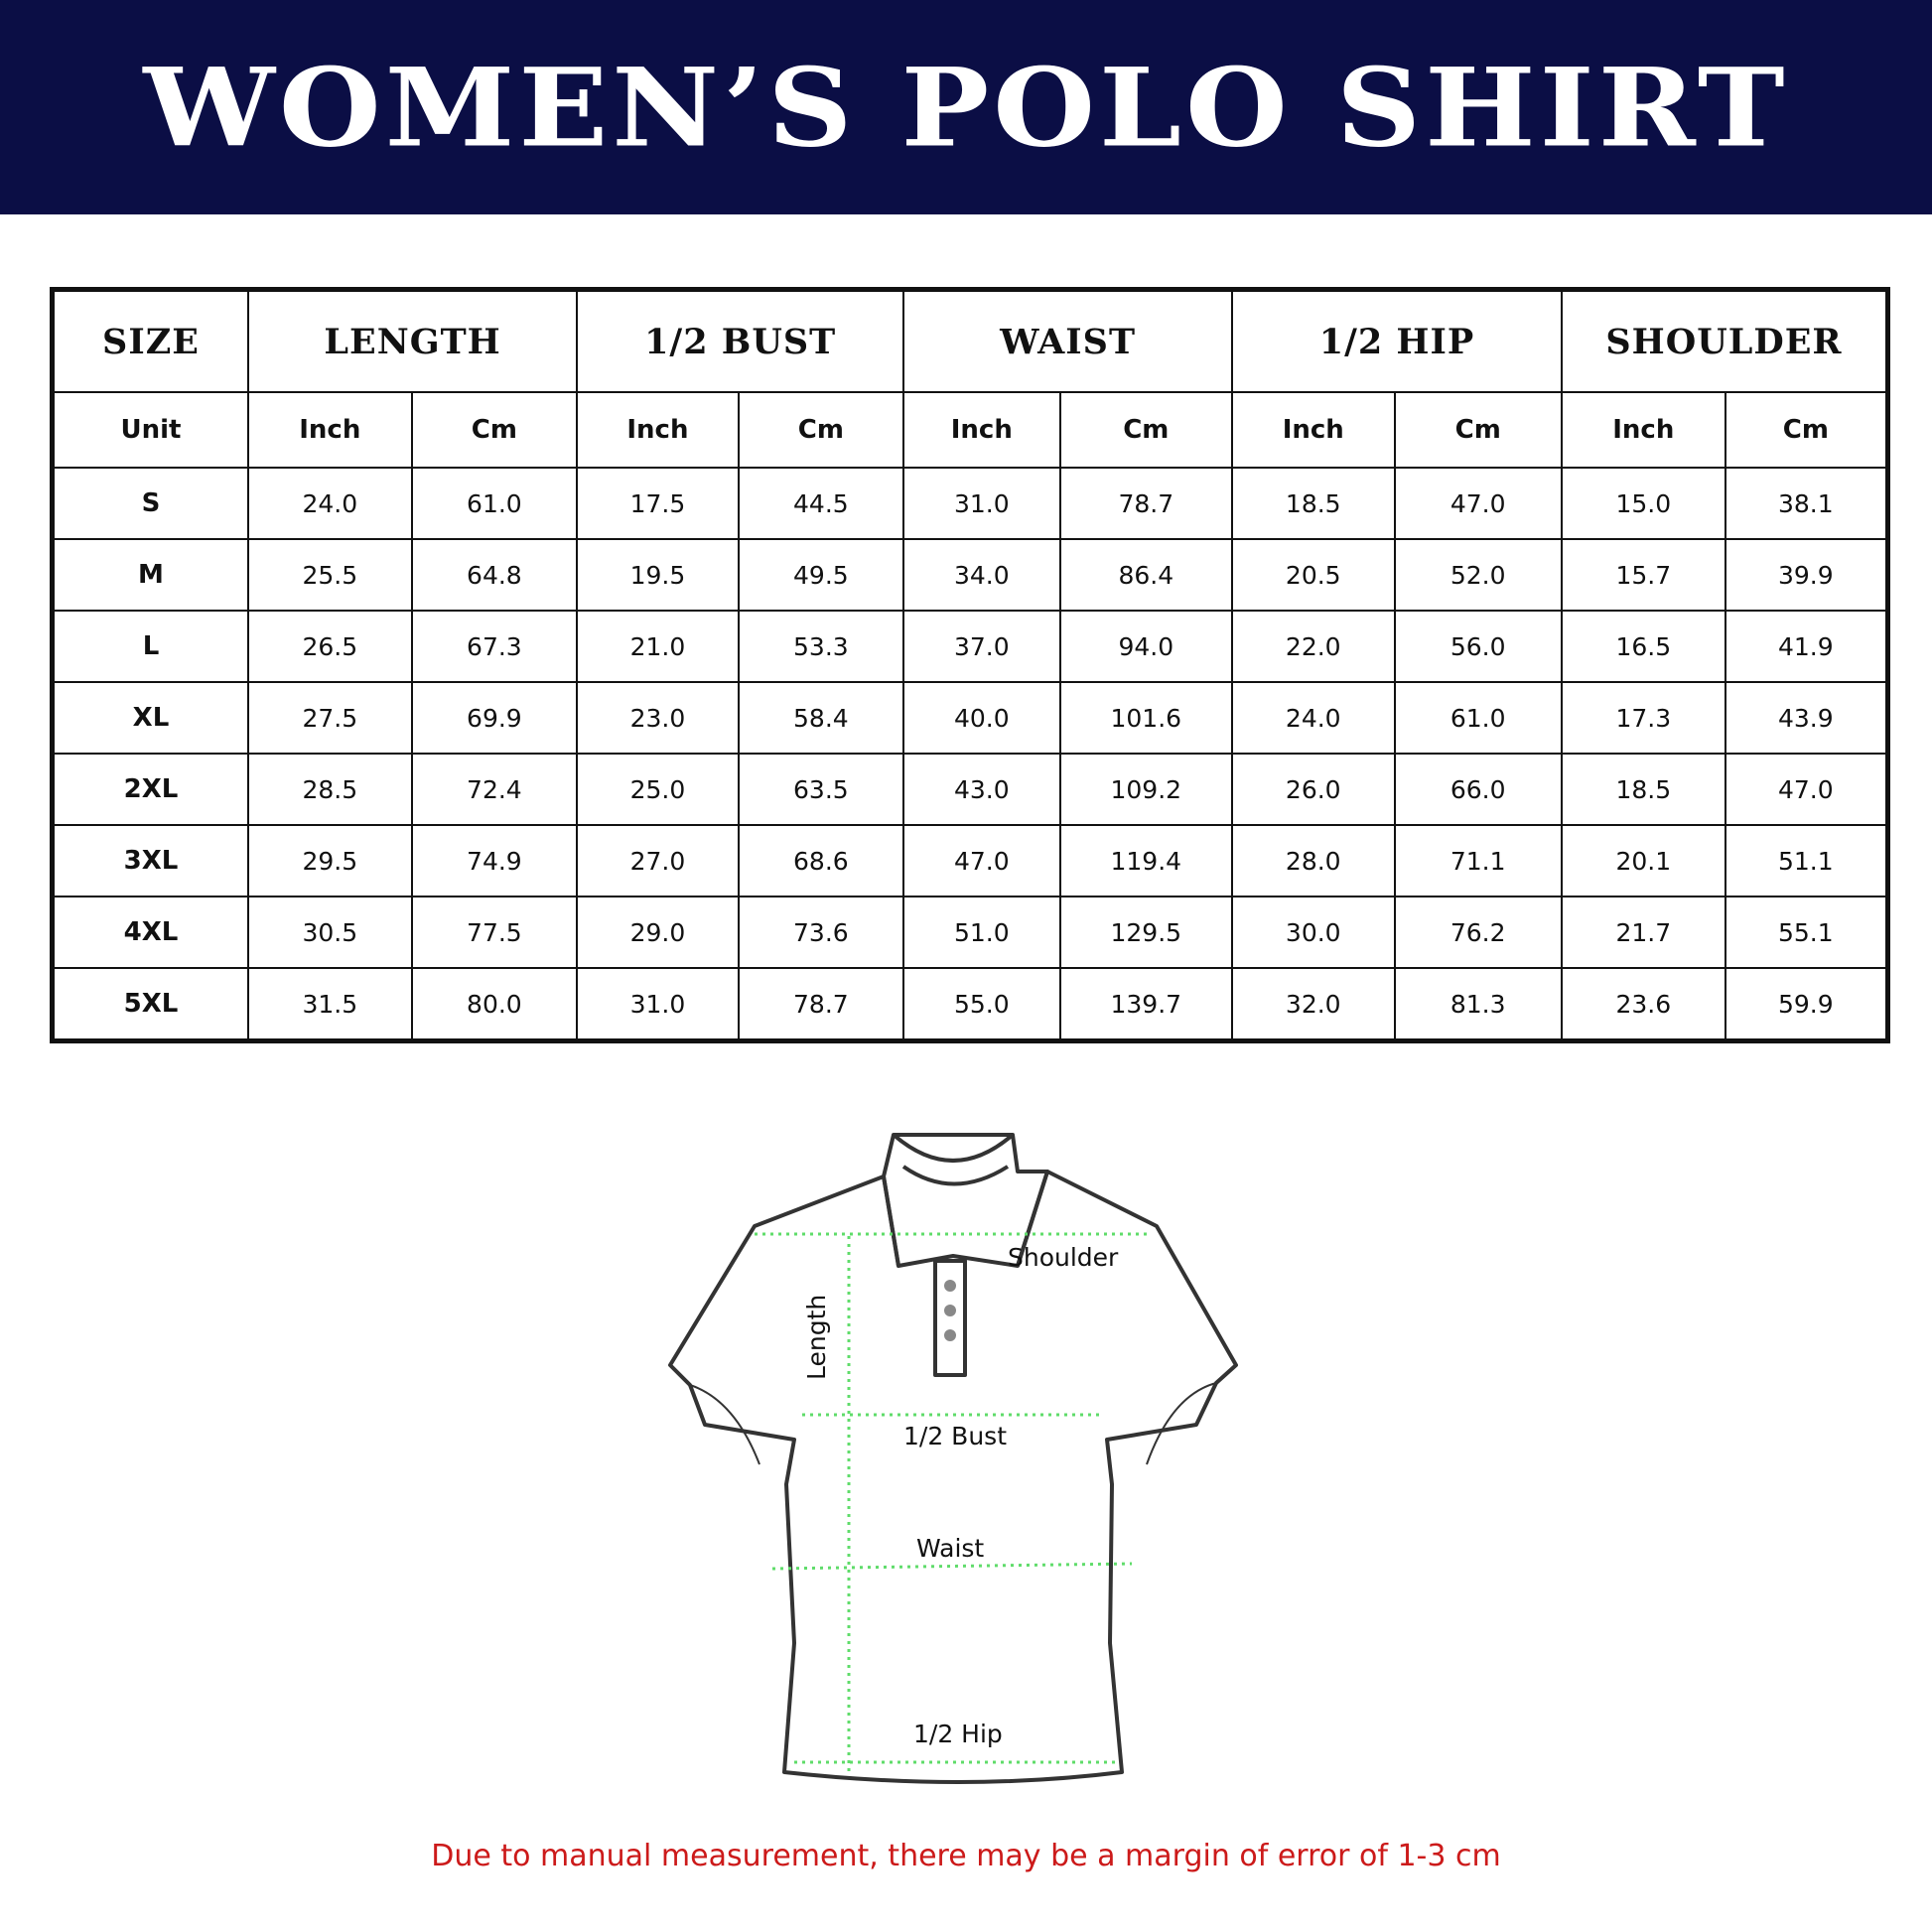  I want to click on title-banner: WOMEN’S POLO SHIRT, so click(966, 107).